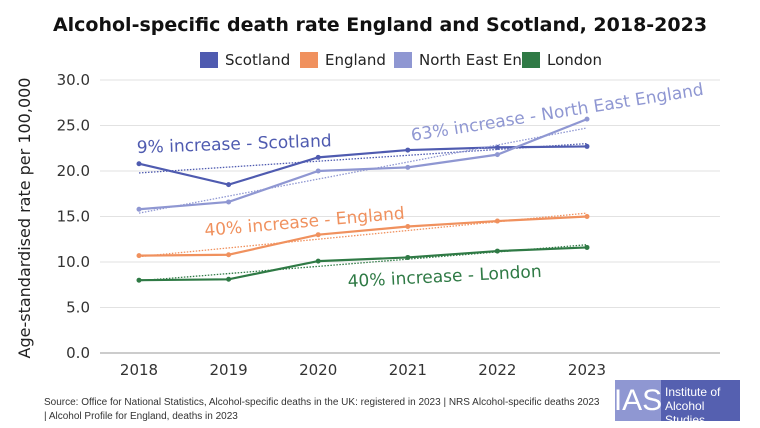 Image resolution: width=760 pixels, height=428 pixels. I want to click on legend-label: London, so click(574, 60).